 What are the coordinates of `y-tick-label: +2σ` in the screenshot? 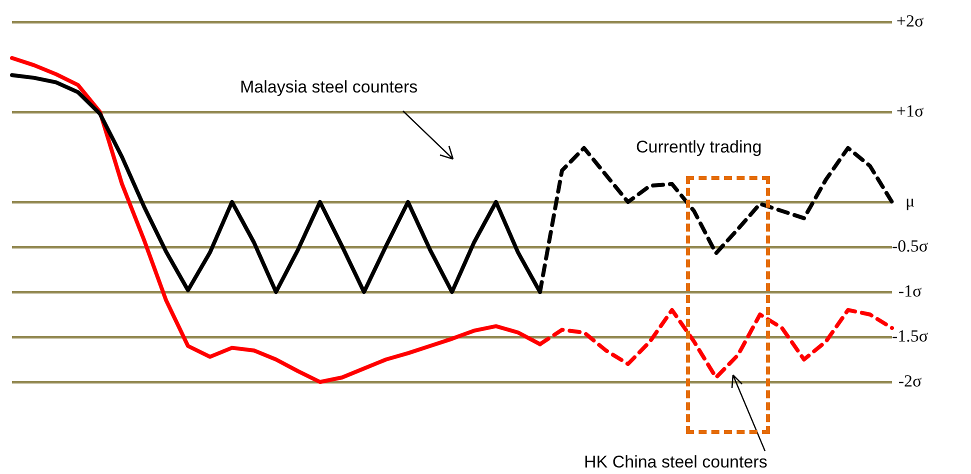 It's located at (910, 20).